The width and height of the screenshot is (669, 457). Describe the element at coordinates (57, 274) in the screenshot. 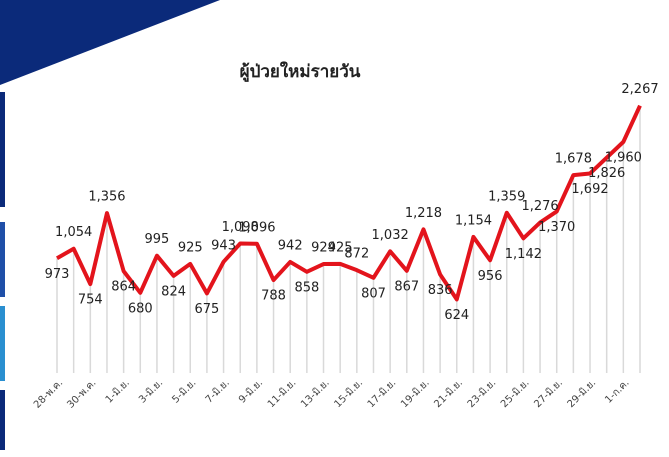

I see `data-label: 973` at that location.